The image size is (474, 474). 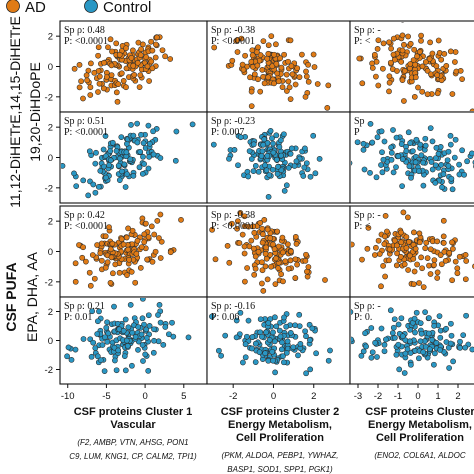 What do you see at coordinates (227, 132) in the screenshot?
I see `stat-line-1: P: 0.007` at bounding box center [227, 132].